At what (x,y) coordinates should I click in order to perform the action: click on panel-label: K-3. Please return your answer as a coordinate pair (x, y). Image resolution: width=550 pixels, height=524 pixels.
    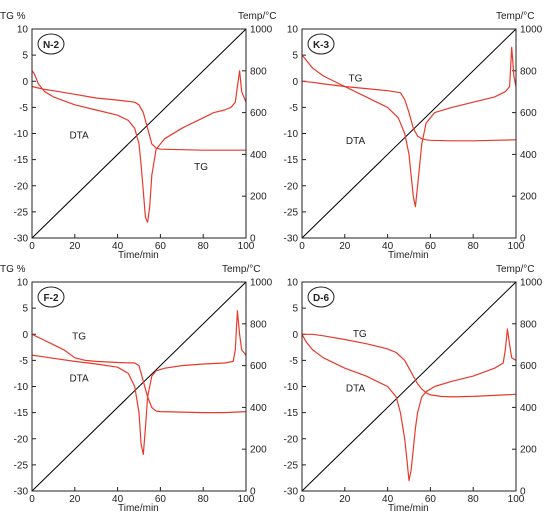
    Looking at the image, I should click on (321, 45).